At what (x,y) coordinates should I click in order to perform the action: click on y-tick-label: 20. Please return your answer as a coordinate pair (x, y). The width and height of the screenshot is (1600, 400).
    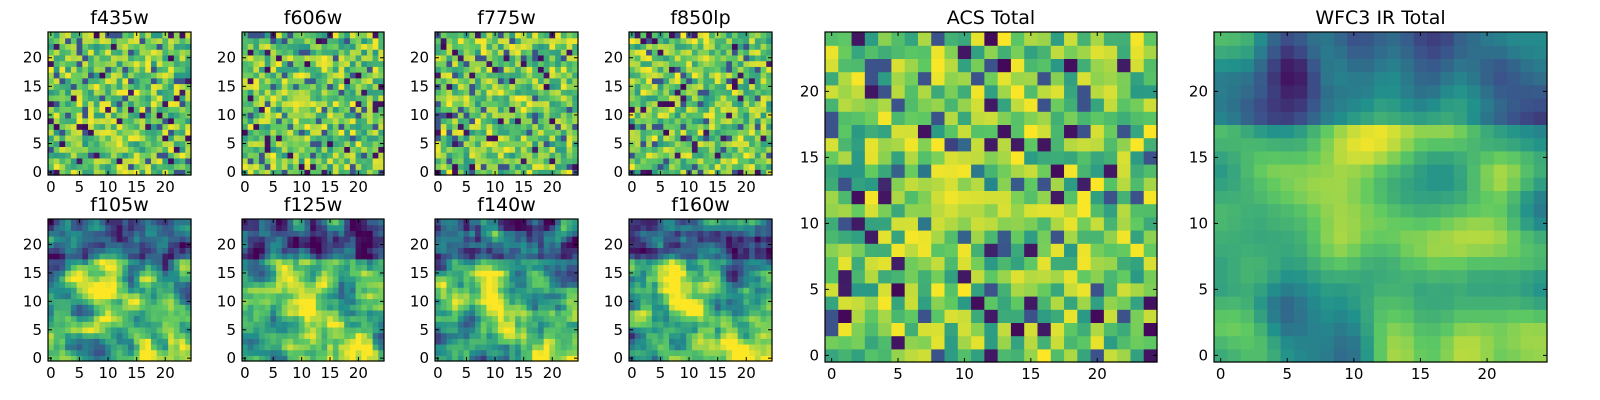
    Looking at the image, I should click on (419, 245).